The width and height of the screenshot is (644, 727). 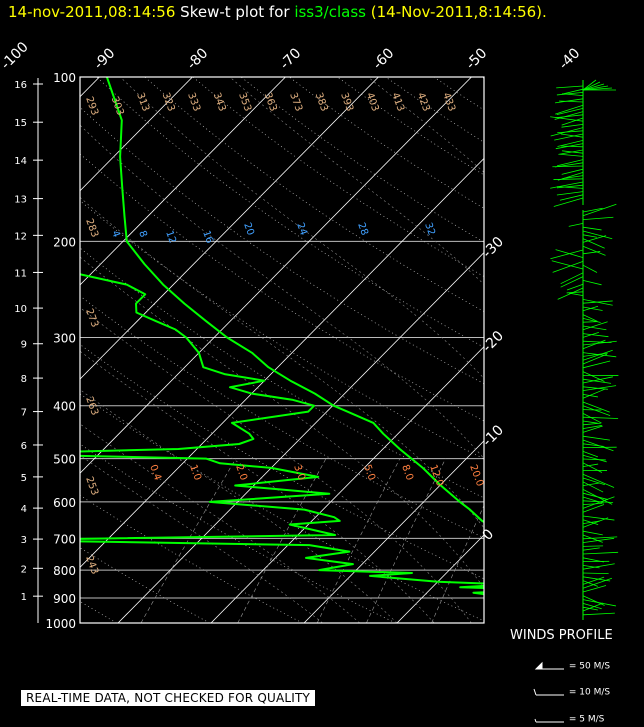 I want to click on height-tick-label: 9, so click(x=24, y=345).